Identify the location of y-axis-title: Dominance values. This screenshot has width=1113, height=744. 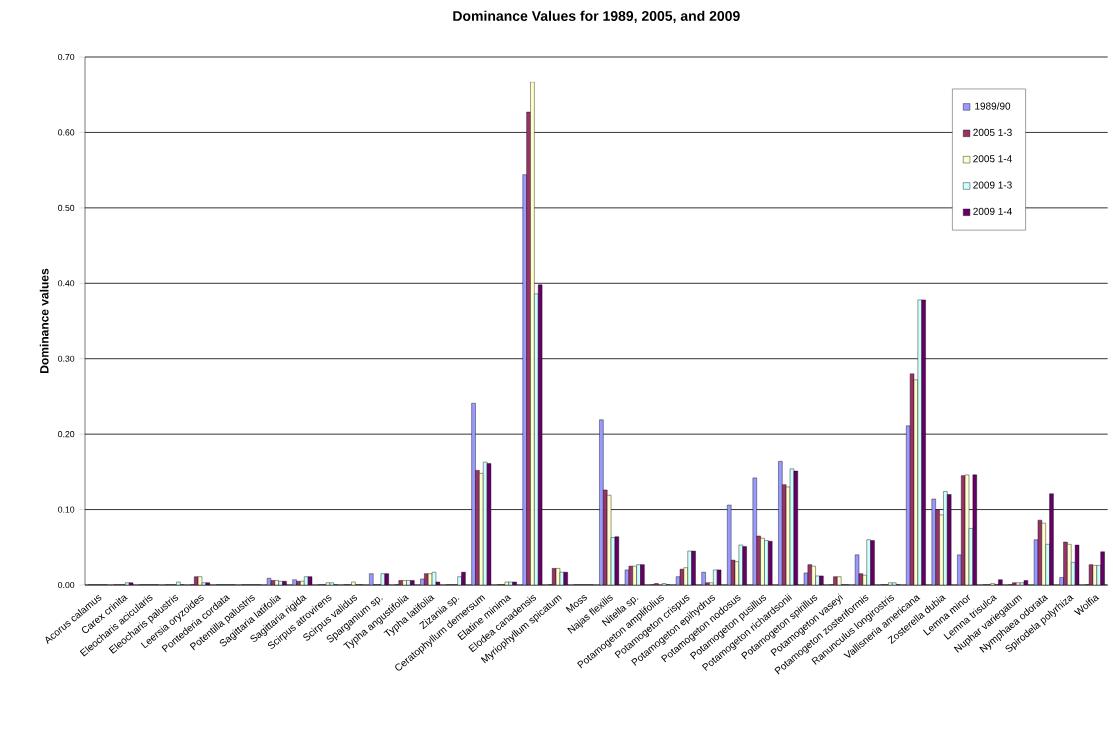
(44, 320).